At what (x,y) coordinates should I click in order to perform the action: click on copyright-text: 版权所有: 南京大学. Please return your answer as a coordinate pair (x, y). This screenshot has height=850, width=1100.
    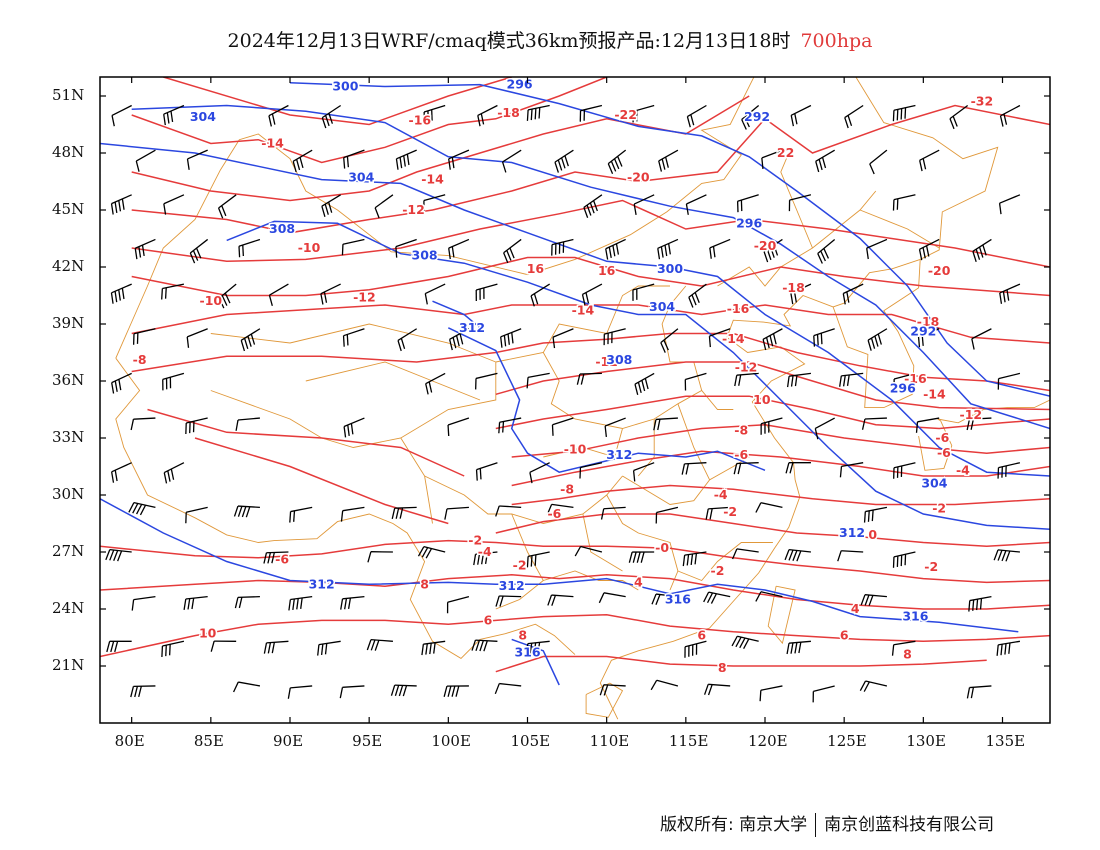
    Looking at the image, I should click on (734, 825).